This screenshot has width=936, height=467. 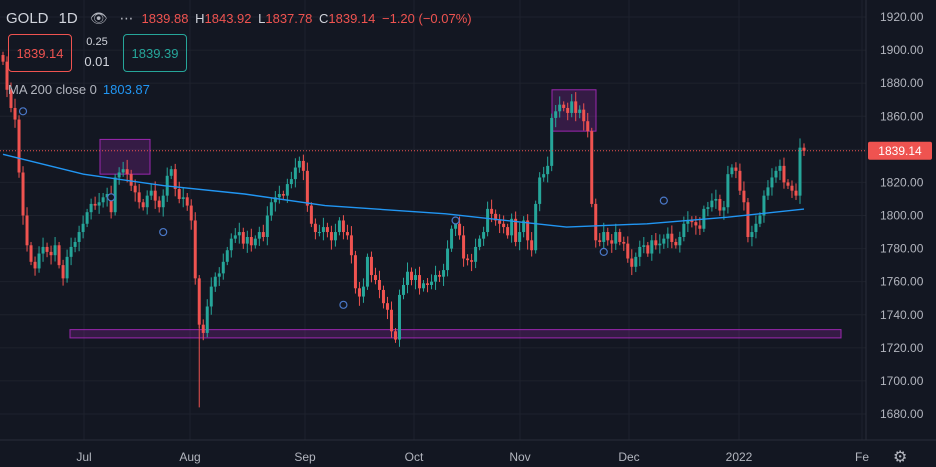 What do you see at coordinates (98, 17) in the screenshot?
I see `eye-icon: 👁` at bounding box center [98, 17].